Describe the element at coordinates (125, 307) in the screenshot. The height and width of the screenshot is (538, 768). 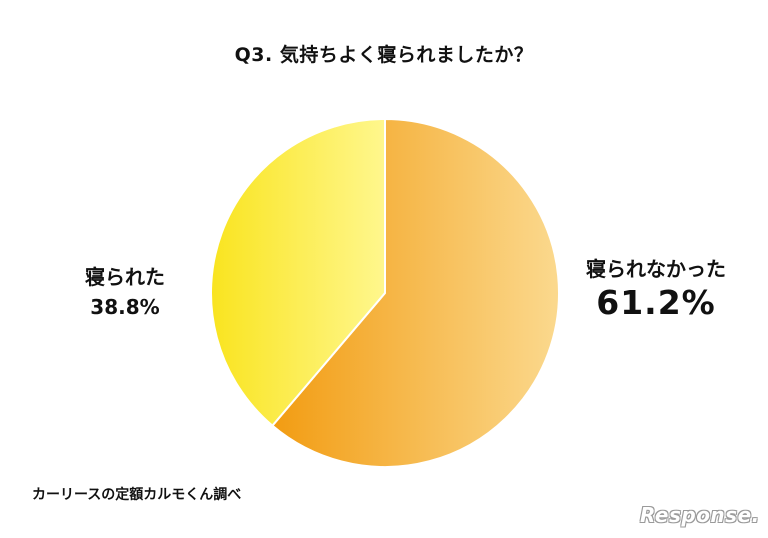
I see `slice-label-value: 38.8%` at that location.